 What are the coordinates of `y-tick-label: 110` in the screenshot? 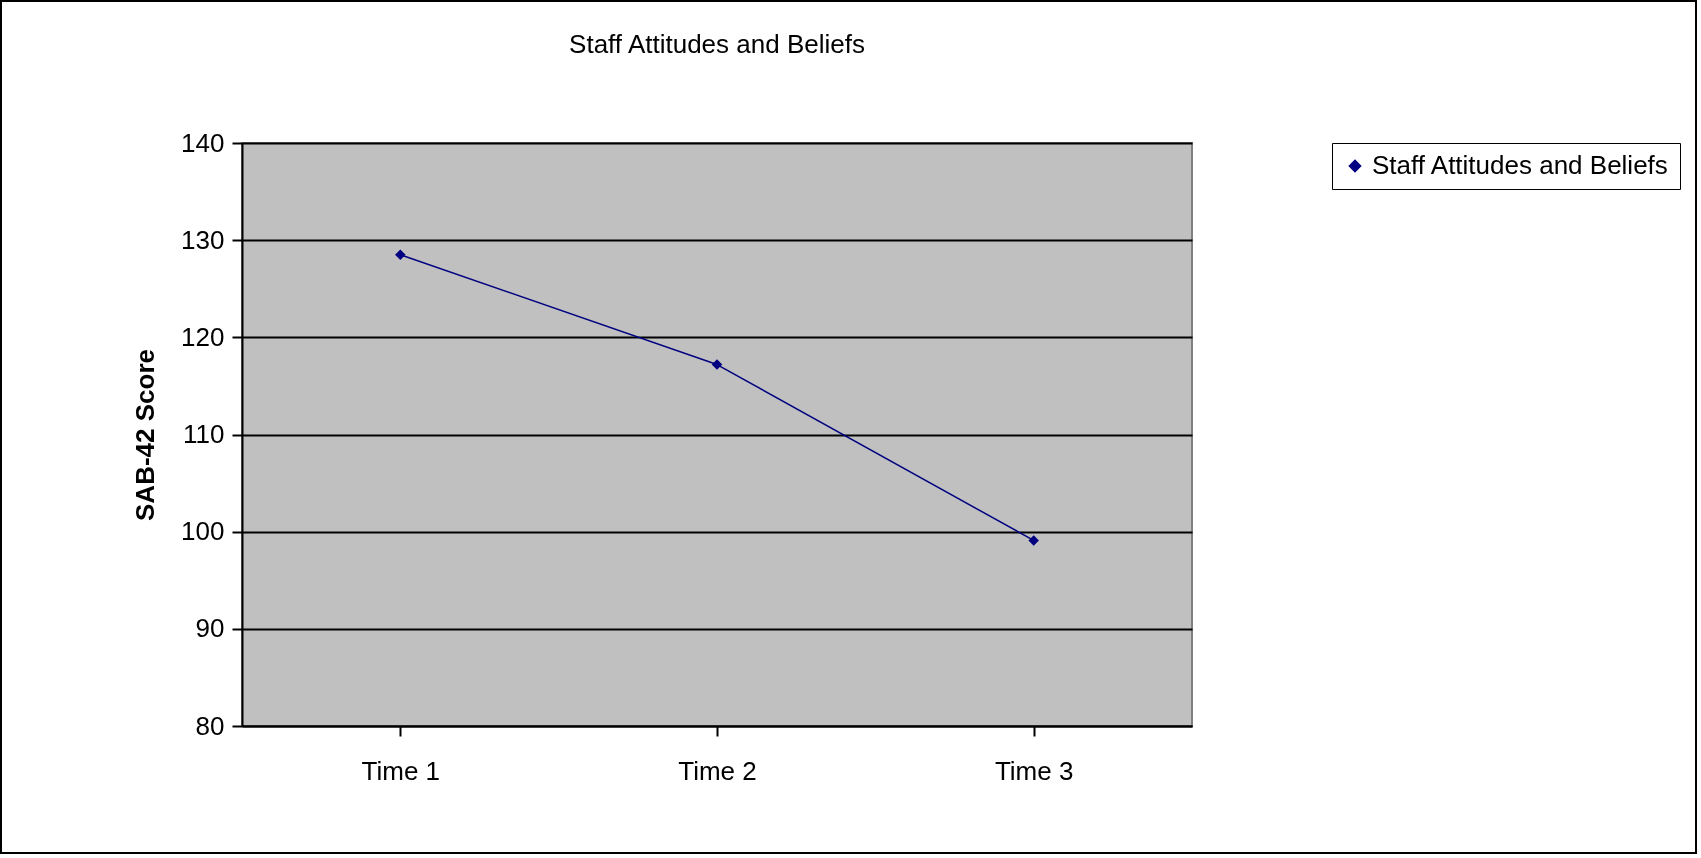 It's located at (204, 434).